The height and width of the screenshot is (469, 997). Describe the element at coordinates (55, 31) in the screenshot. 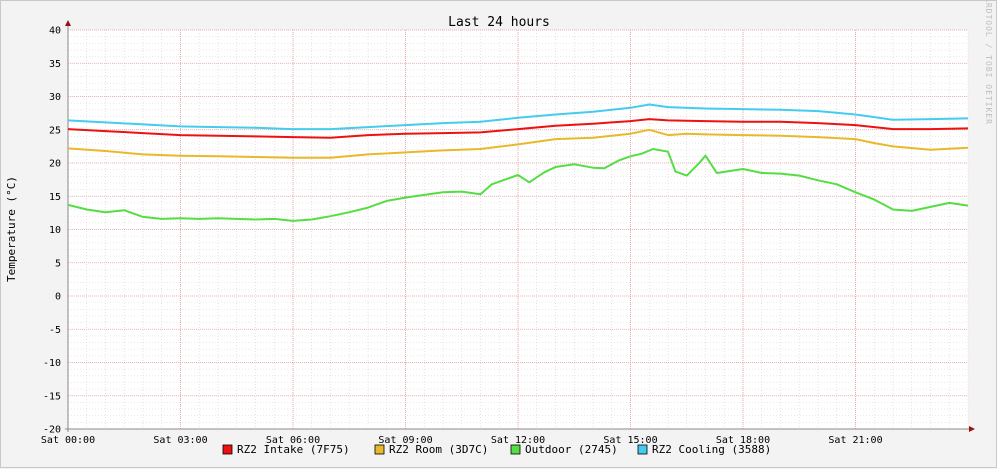

I see `y-tick-label: 40` at that location.